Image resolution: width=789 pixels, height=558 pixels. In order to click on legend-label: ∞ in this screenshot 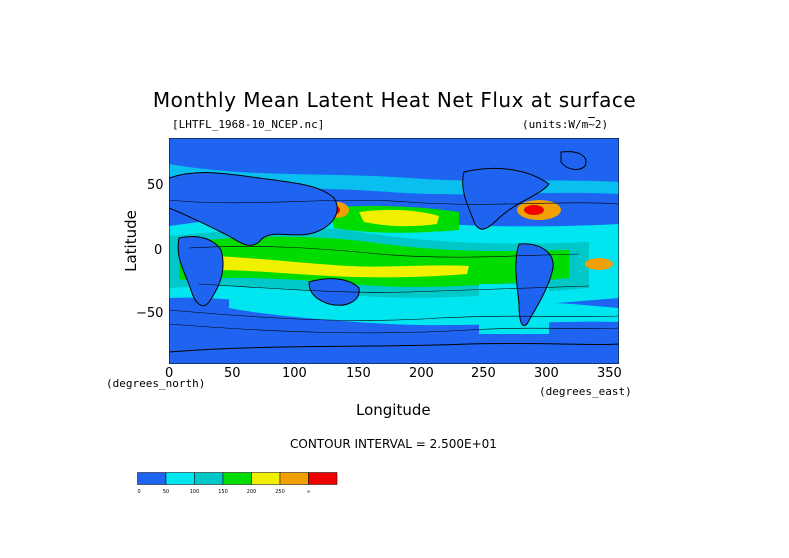, I will do `click(308, 492)`.